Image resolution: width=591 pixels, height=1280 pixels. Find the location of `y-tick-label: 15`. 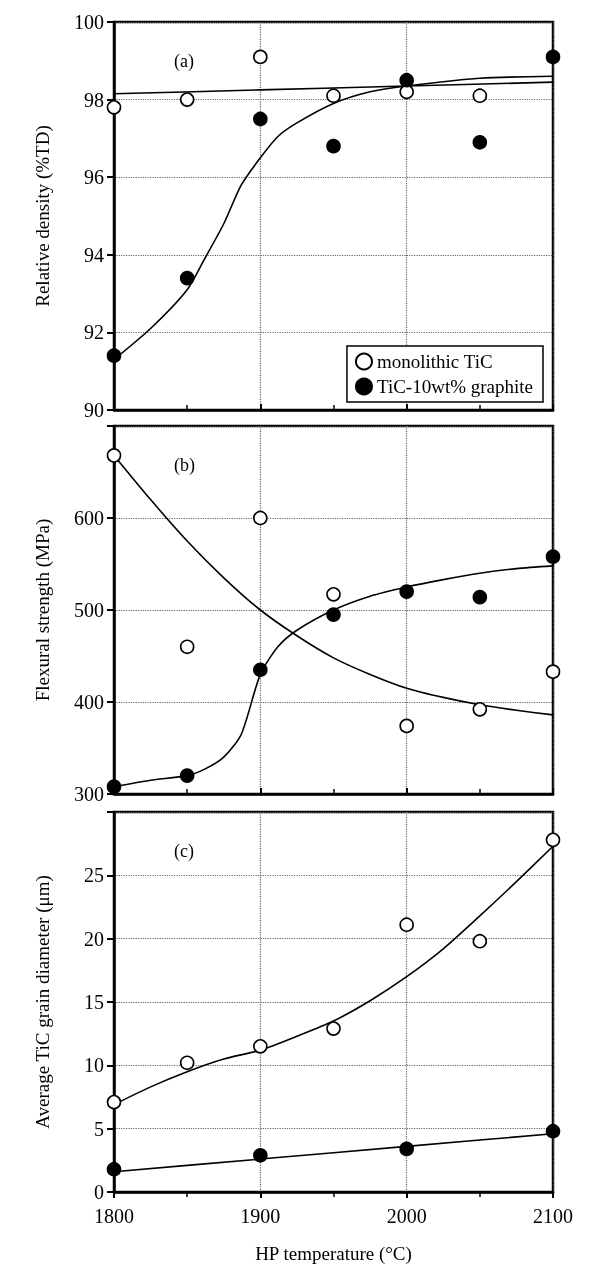

y-tick-label: 15 is located at coordinates (94, 1002).